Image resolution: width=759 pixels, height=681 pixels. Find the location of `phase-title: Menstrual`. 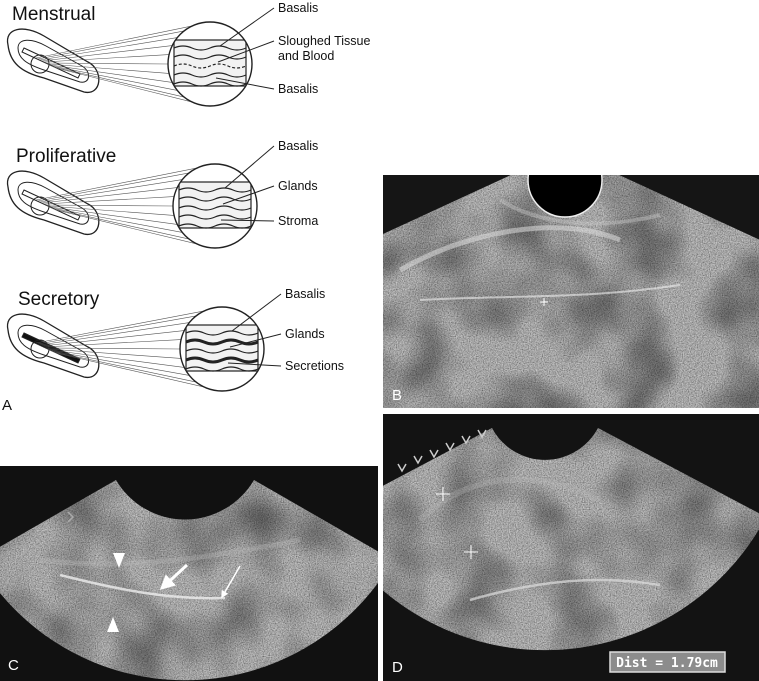

phase-title: Menstrual is located at coordinates (53, 14).